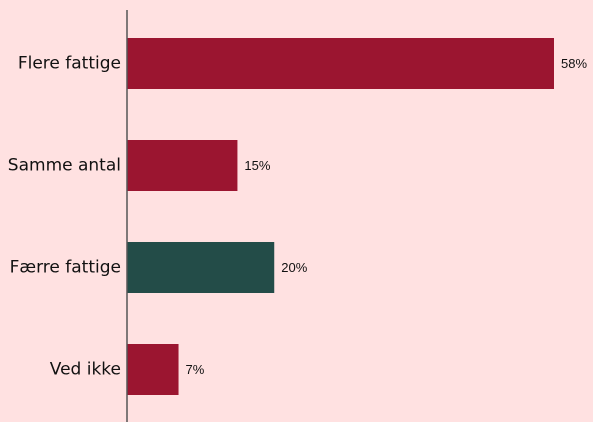 Image resolution: width=593 pixels, height=422 pixels. What do you see at coordinates (64, 166) in the screenshot?
I see `category-label-1: Samme antal` at bounding box center [64, 166].